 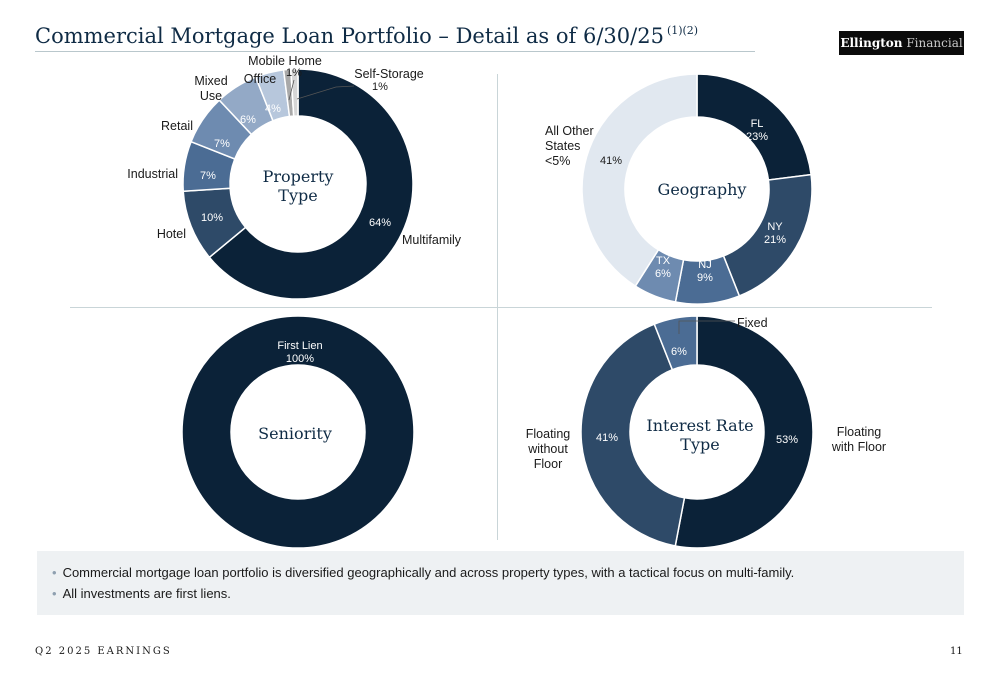 What do you see at coordinates (325, 92) in the screenshot?
I see `leader-line-self-storage` at bounding box center [325, 92].